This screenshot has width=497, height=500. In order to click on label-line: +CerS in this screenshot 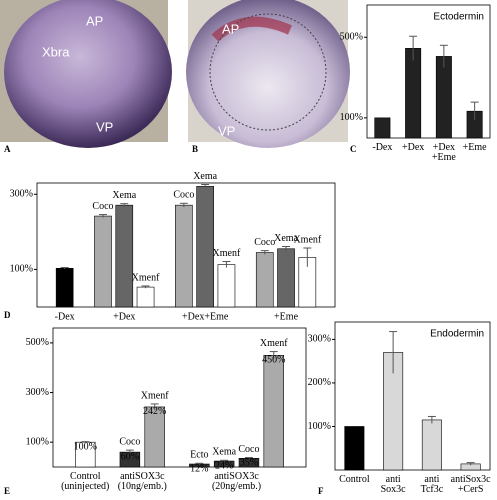, I will do `click(471, 489)`.